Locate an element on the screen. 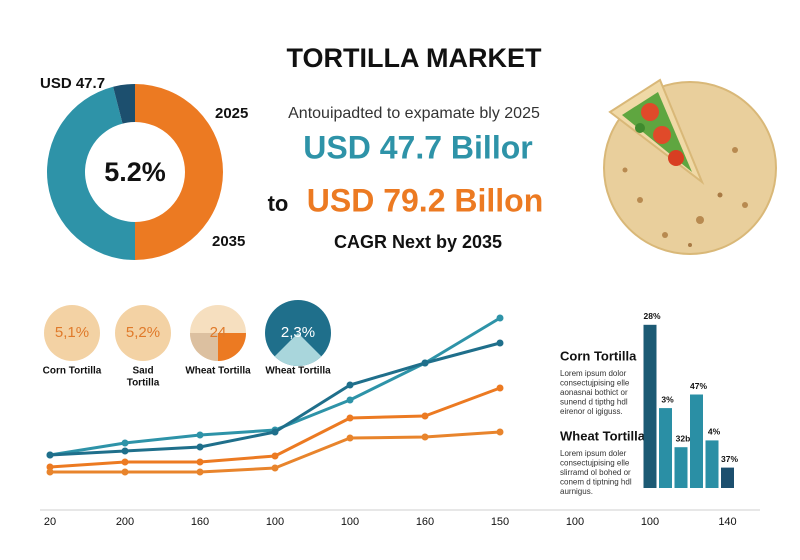 The image size is (800, 560). headline: USD 47.7 Billor is located at coordinates (417, 147).